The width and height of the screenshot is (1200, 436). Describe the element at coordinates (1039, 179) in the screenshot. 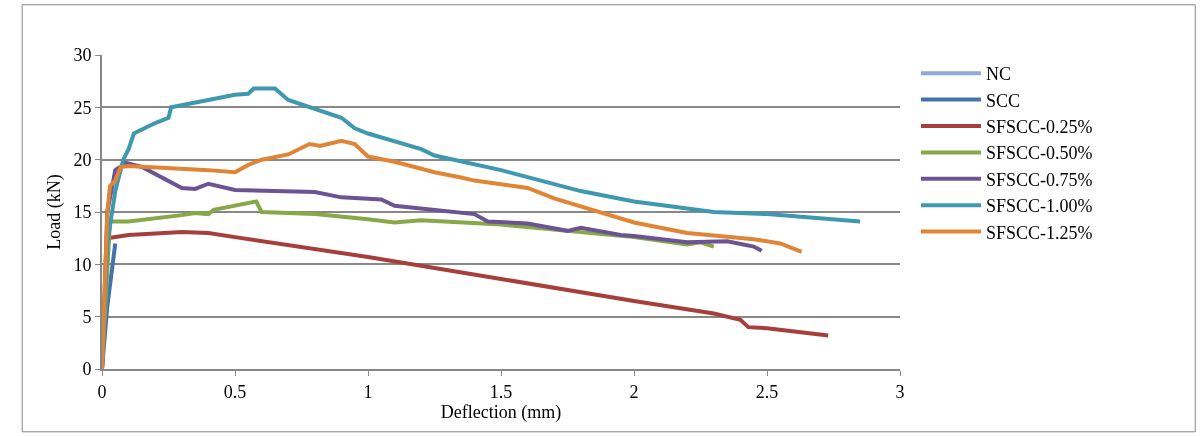

I see `legend-label: SFSCC-0.75%` at that location.